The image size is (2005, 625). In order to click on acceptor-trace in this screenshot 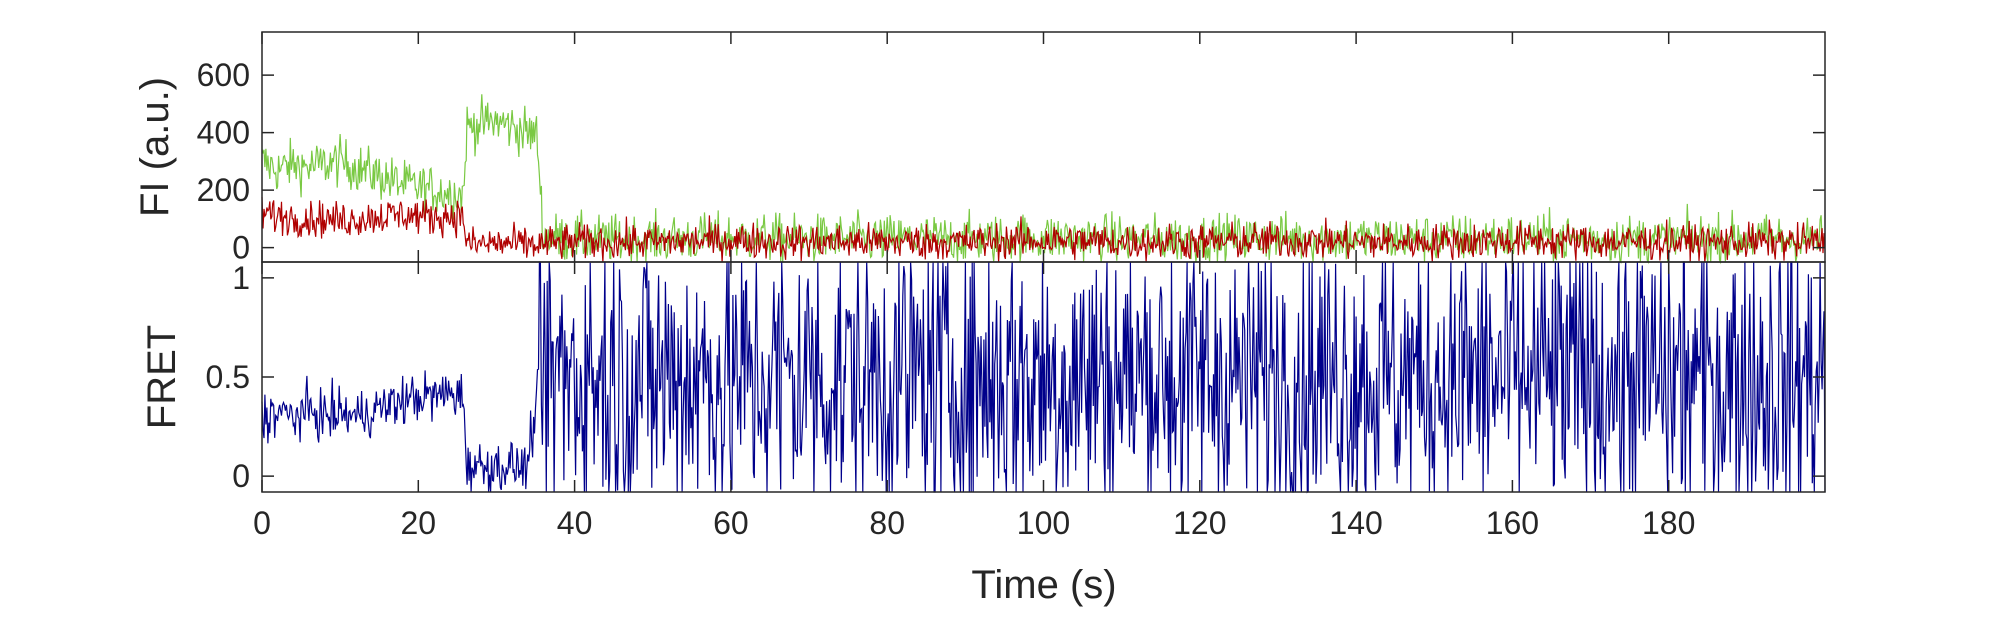, I will do `click(1043, 229)`.